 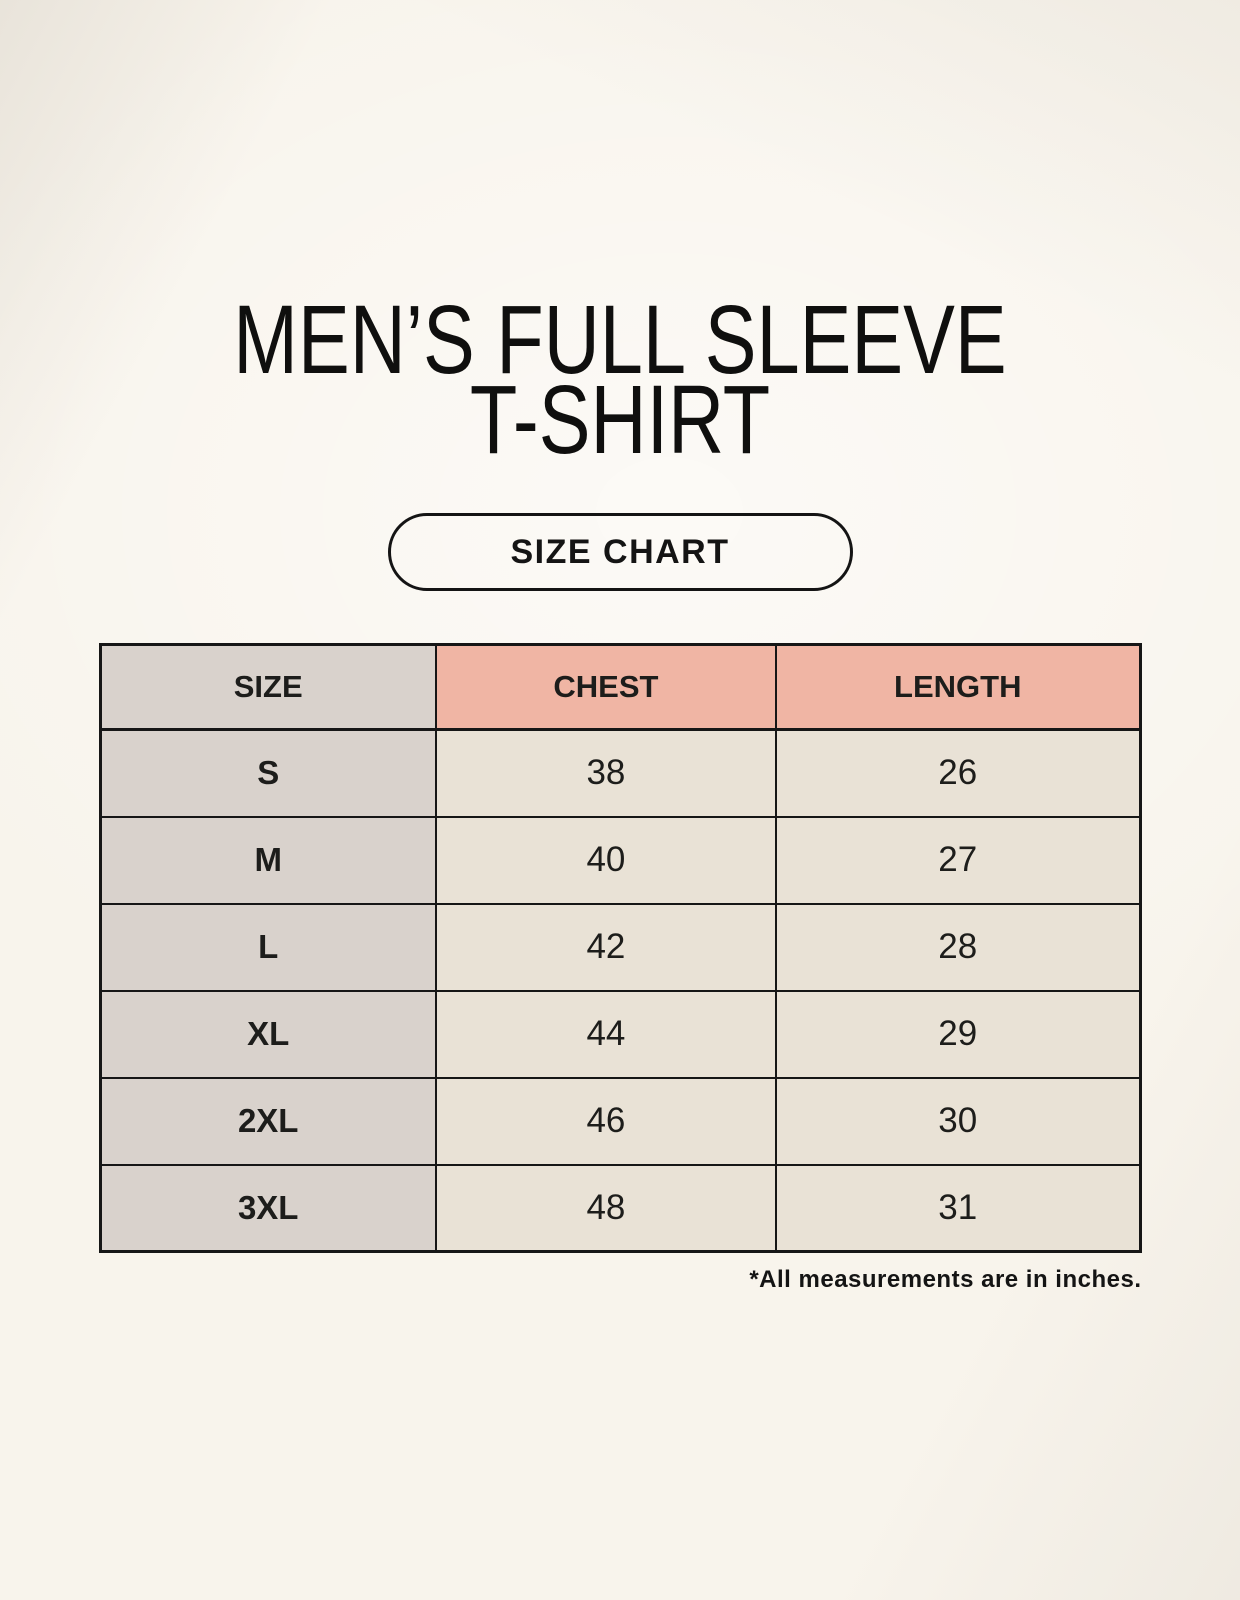 I want to click on table-row: L 42 28, so click(x=620, y=947).